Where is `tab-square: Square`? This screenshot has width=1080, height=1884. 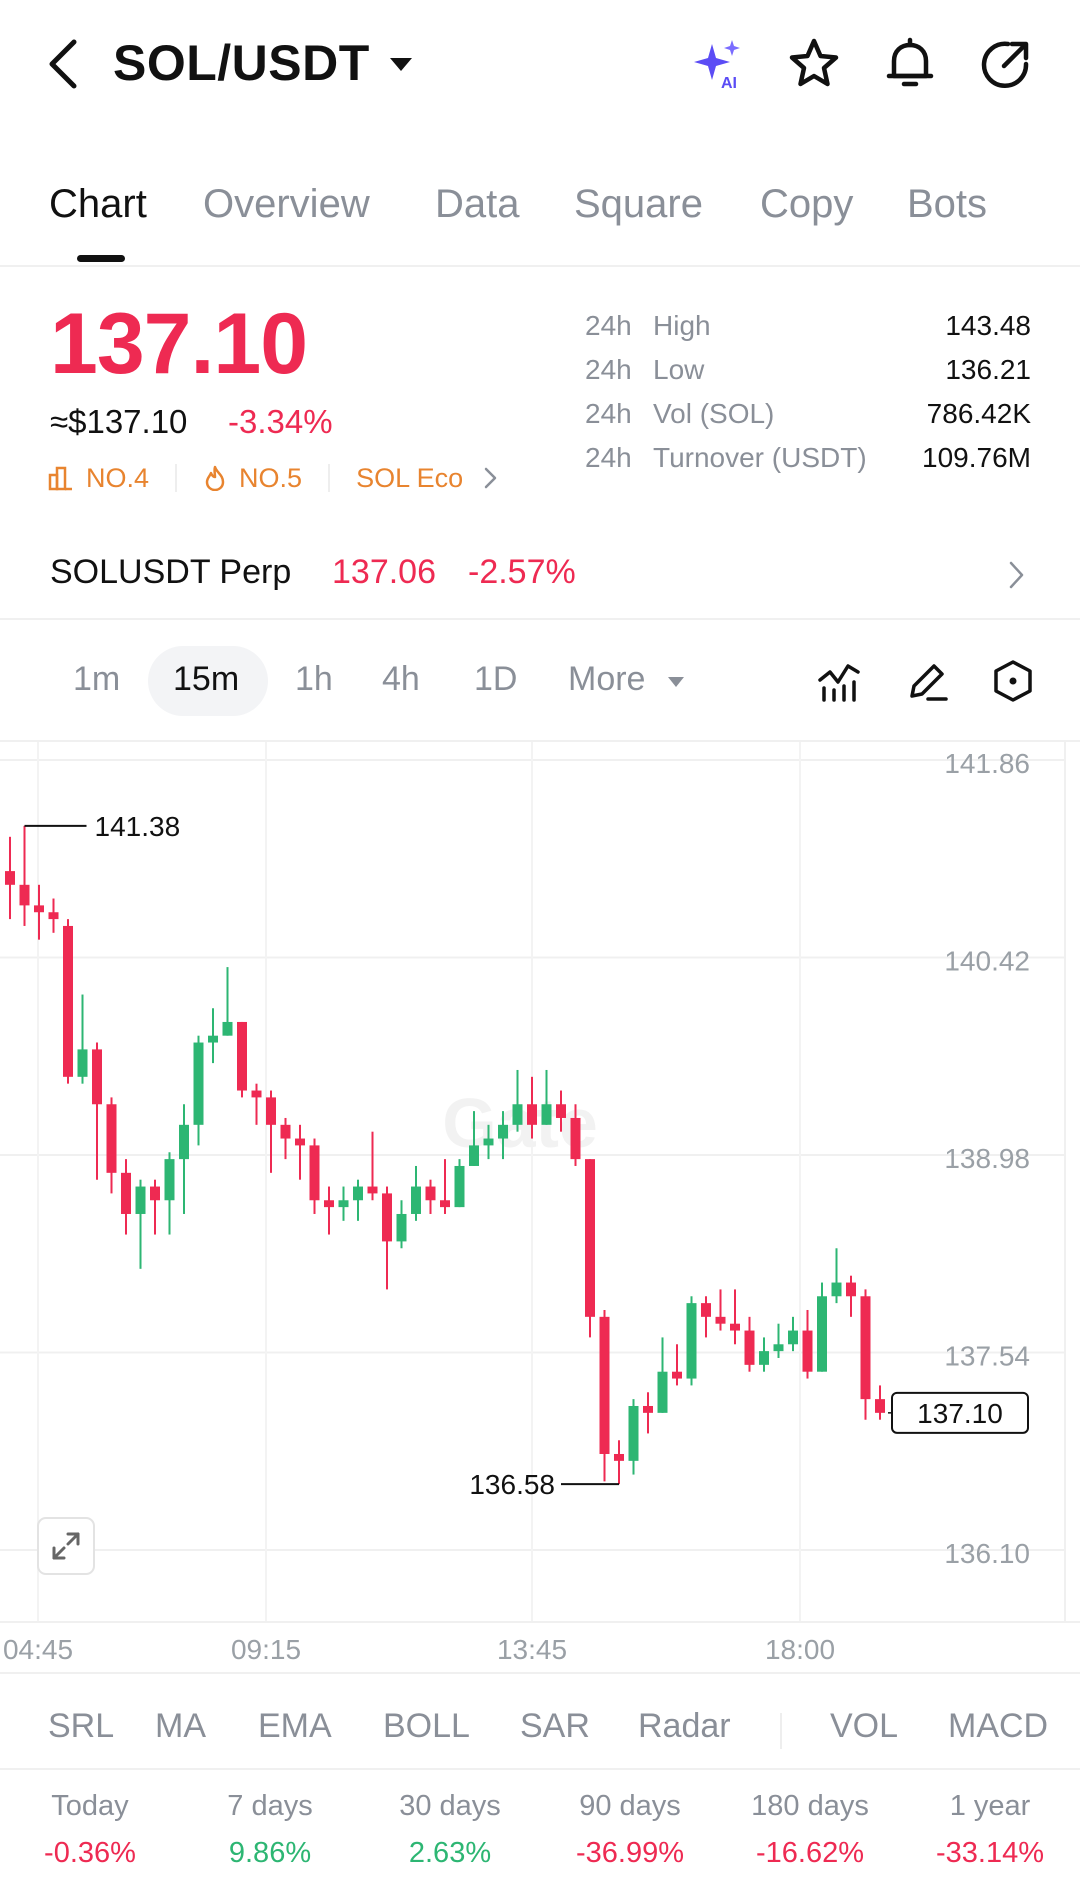
tab-square: Square is located at coordinates (638, 204).